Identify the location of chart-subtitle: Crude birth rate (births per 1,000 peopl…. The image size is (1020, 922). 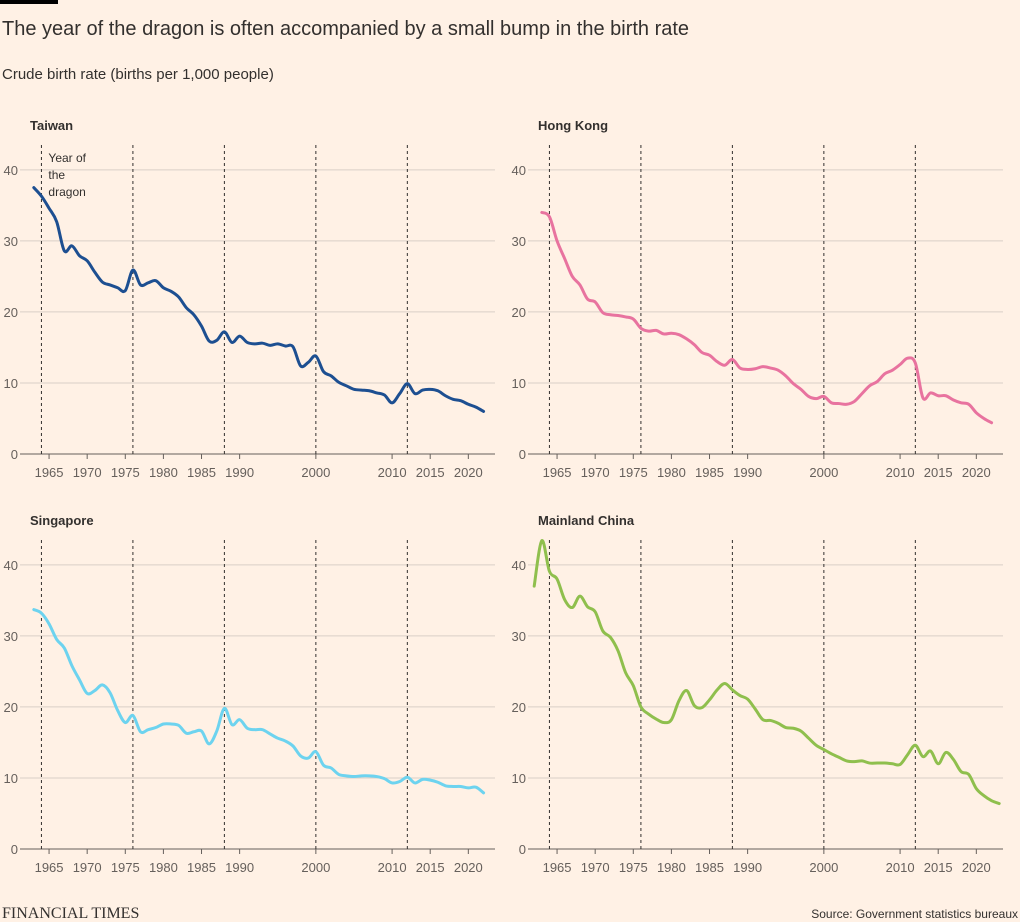
(138, 74).